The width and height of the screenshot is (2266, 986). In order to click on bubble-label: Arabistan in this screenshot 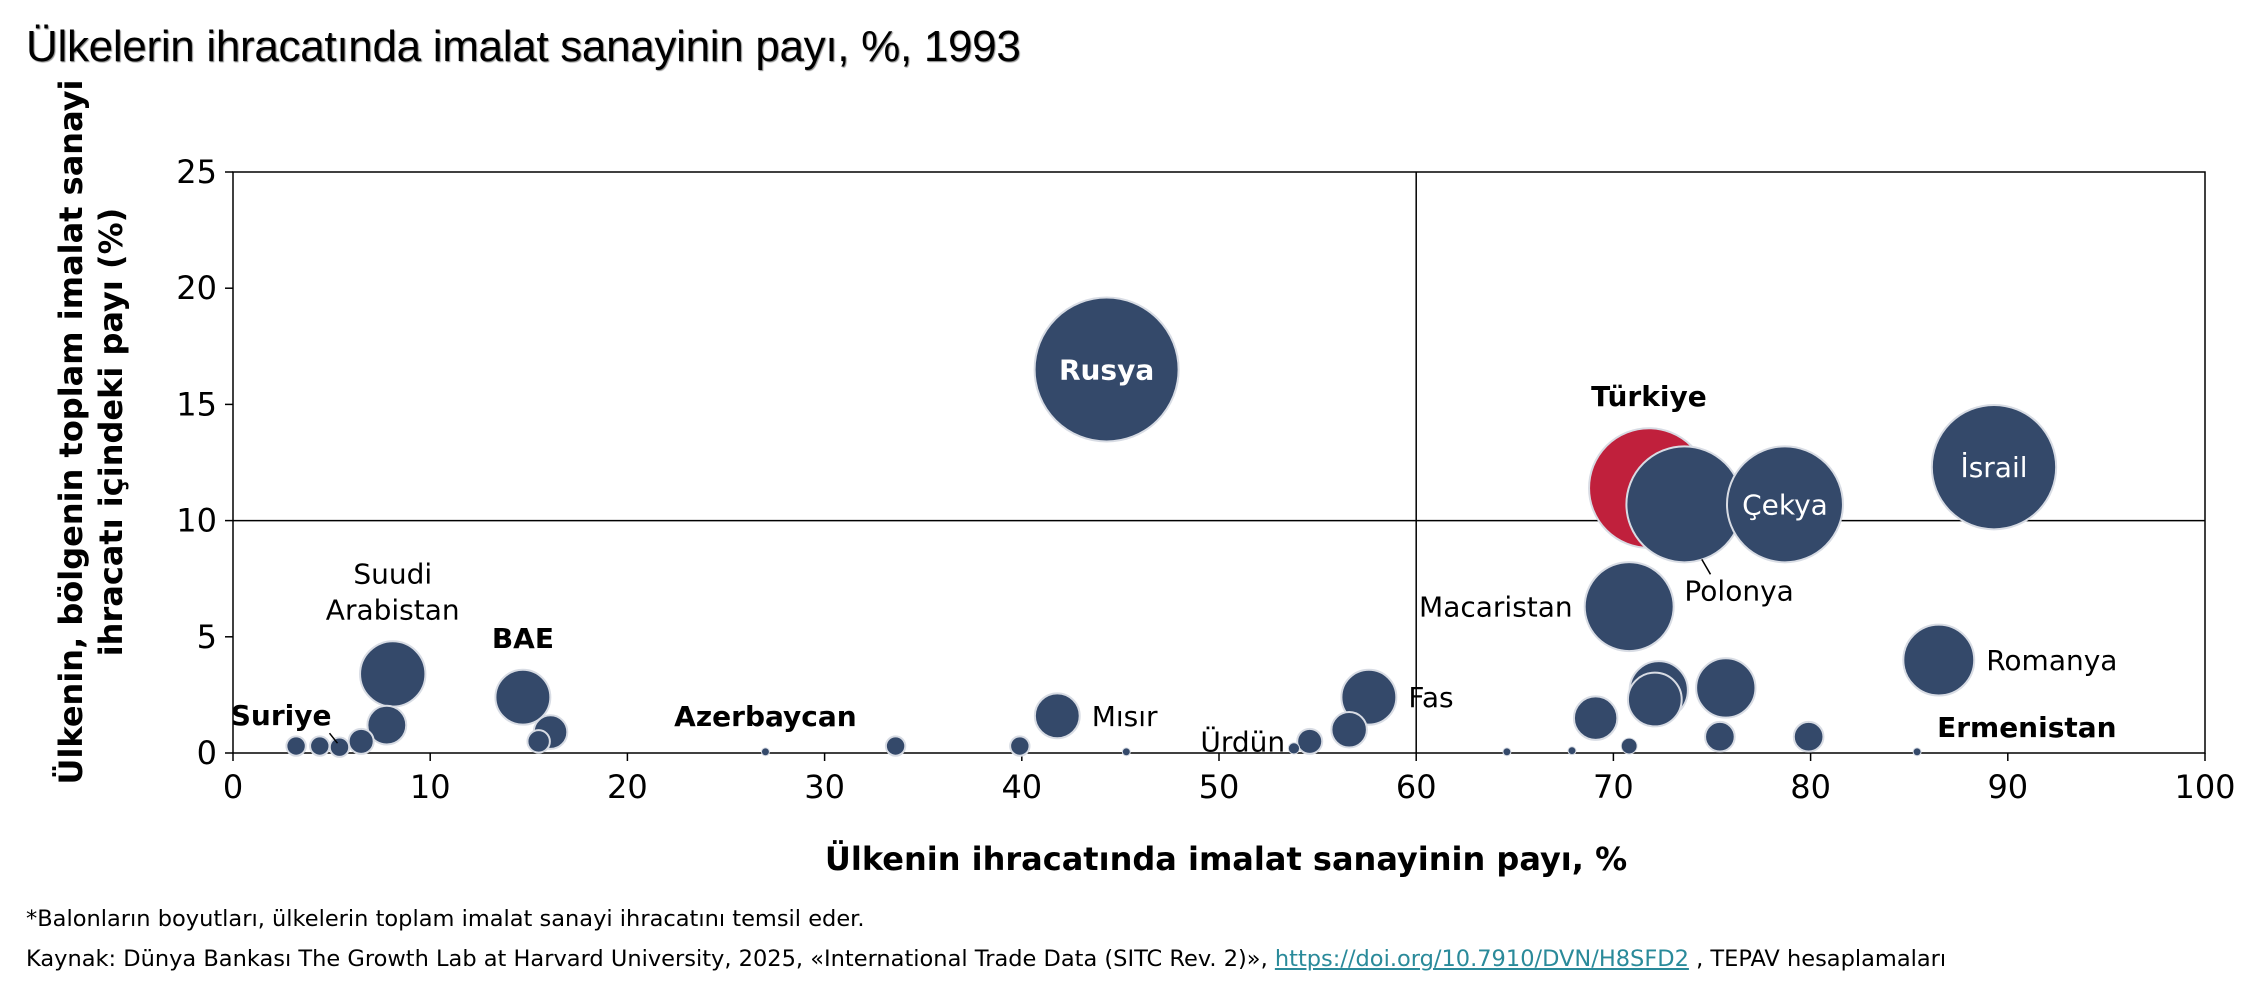, I will do `click(393, 609)`.